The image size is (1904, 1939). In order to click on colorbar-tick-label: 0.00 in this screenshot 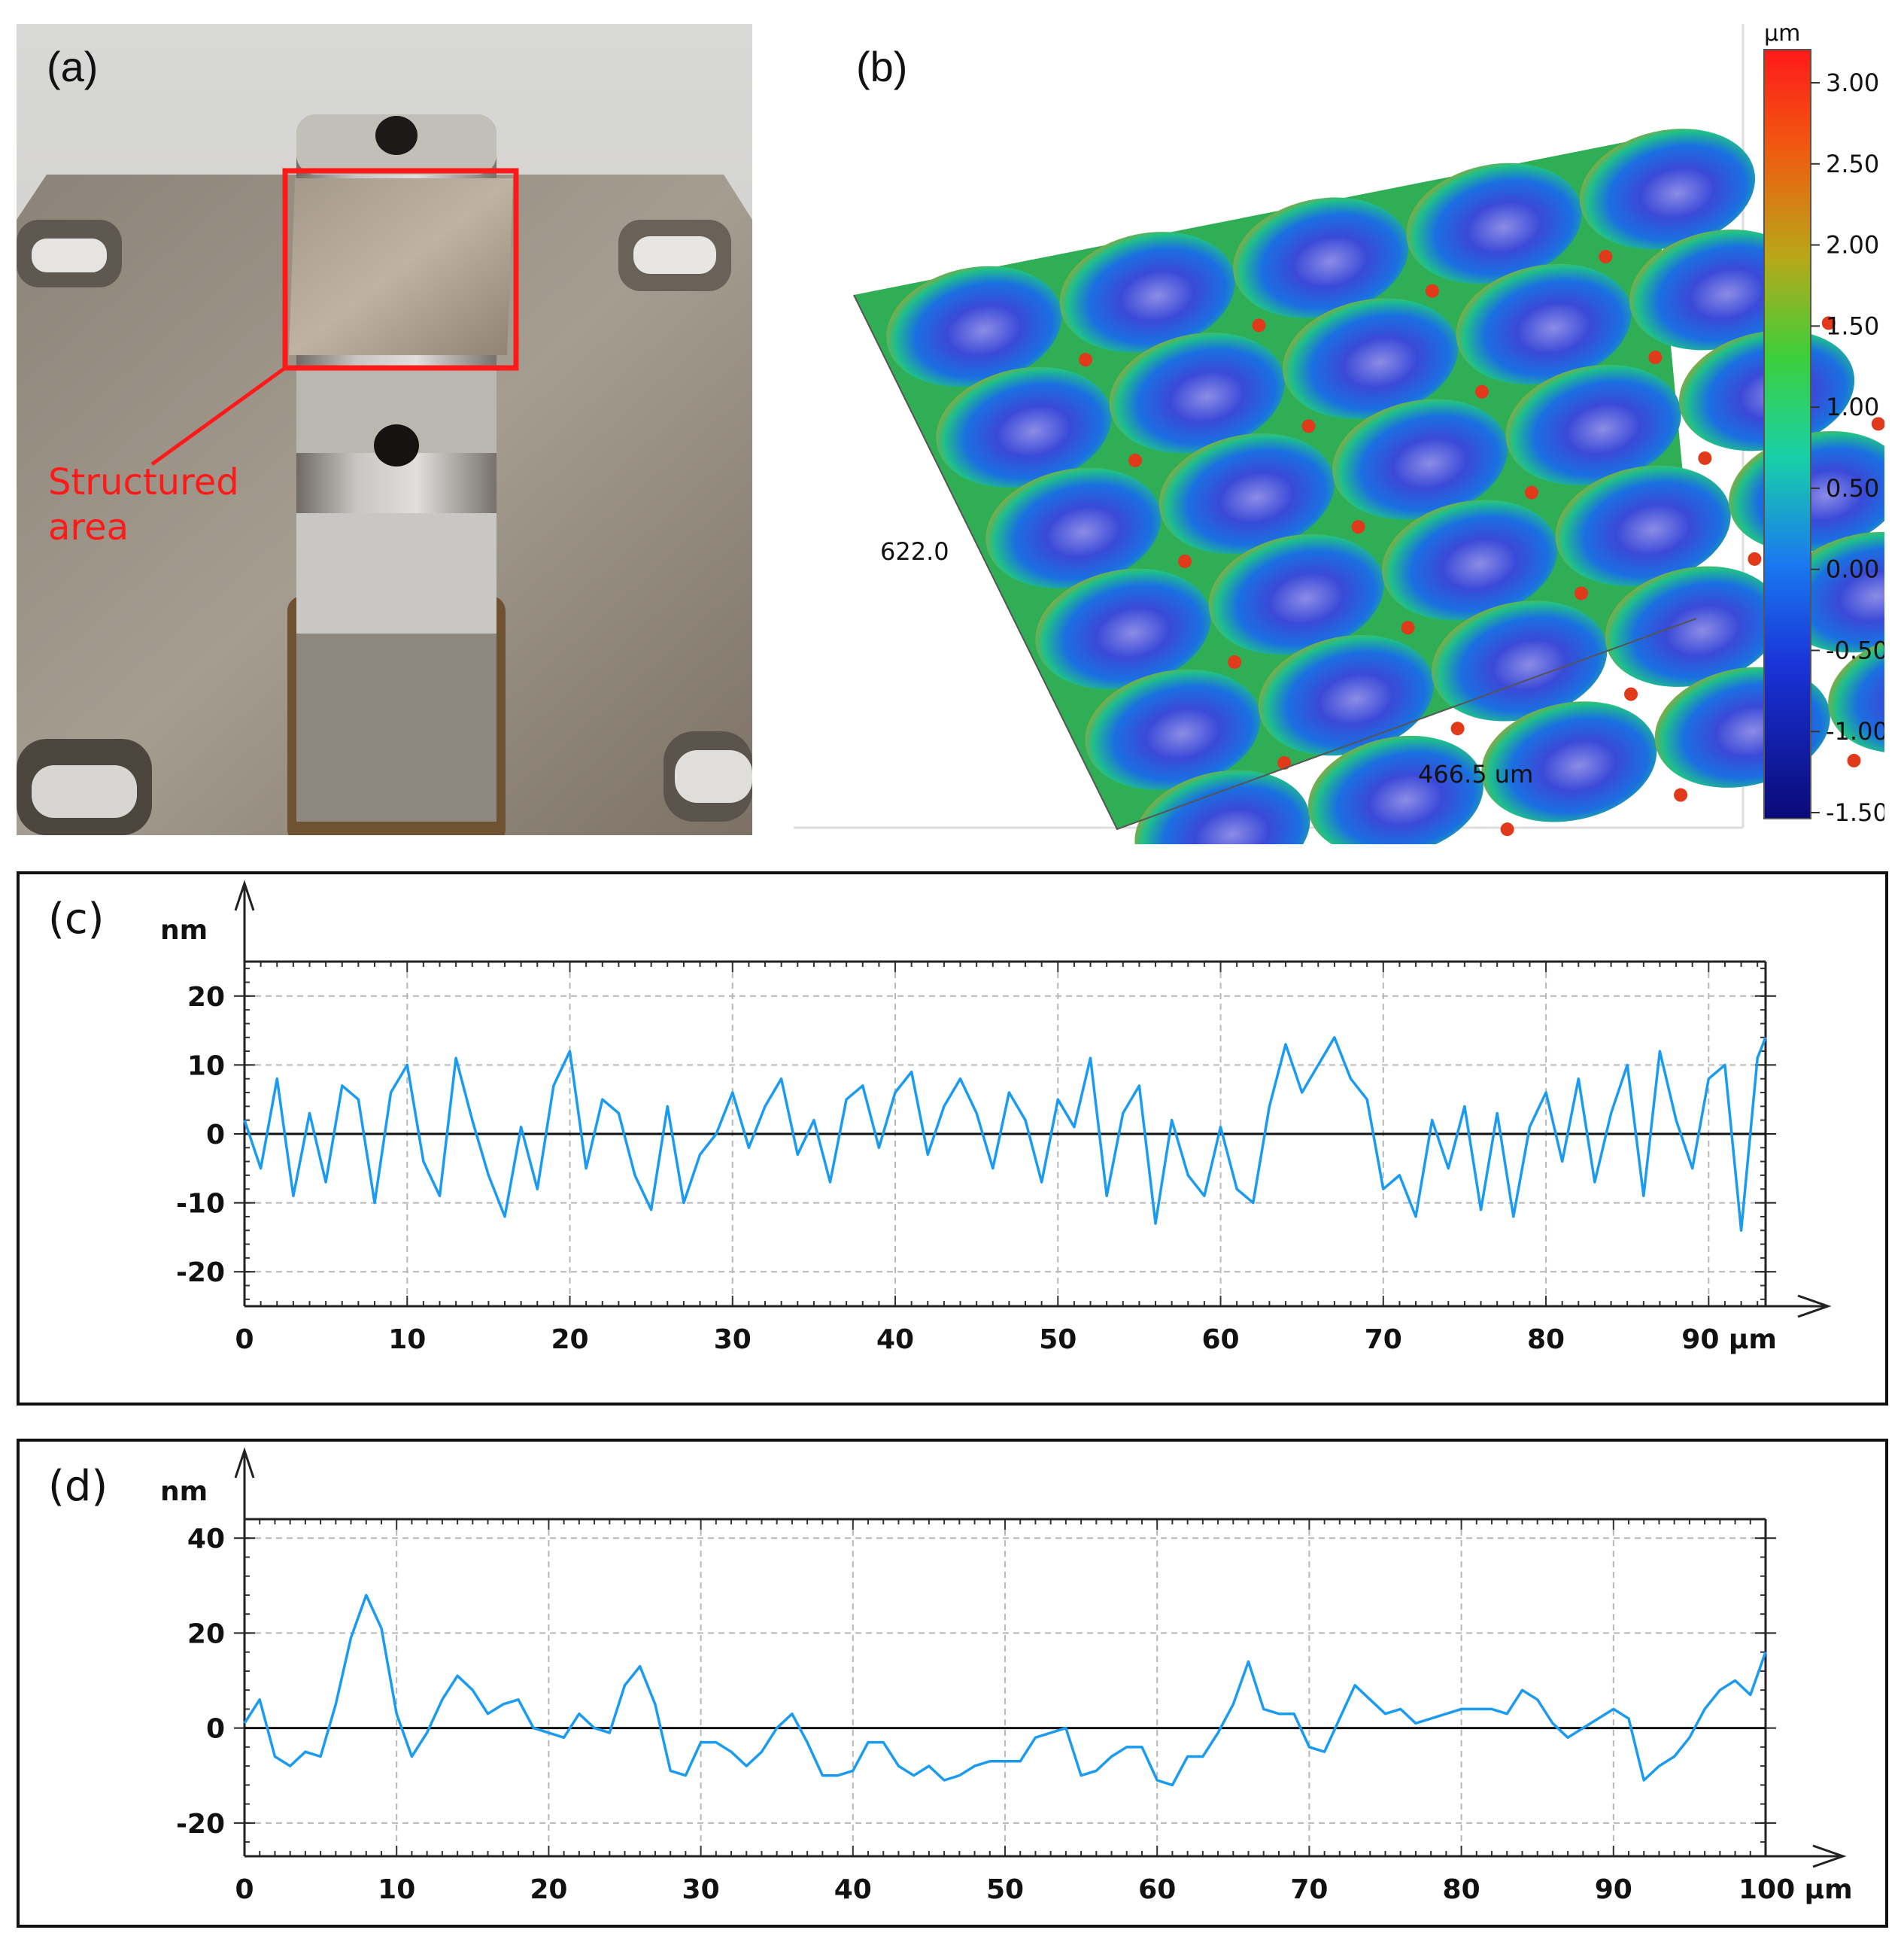, I will do `click(1852, 569)`.